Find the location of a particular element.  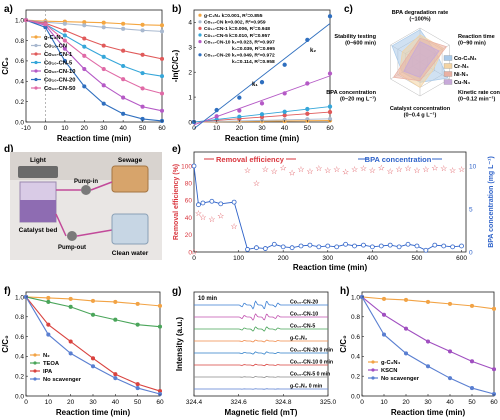

f-ytick-3: 0.6 is located at coordinates (19, 337).